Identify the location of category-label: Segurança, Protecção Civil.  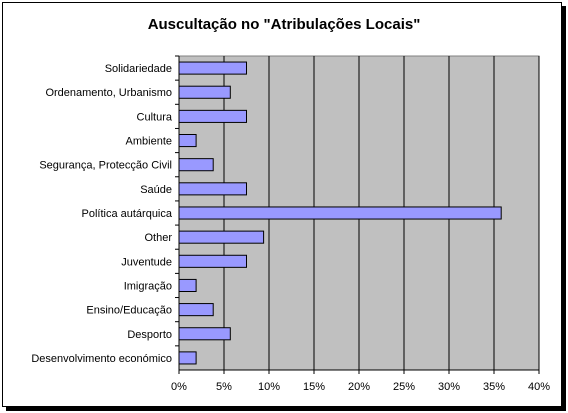
(105, 166).